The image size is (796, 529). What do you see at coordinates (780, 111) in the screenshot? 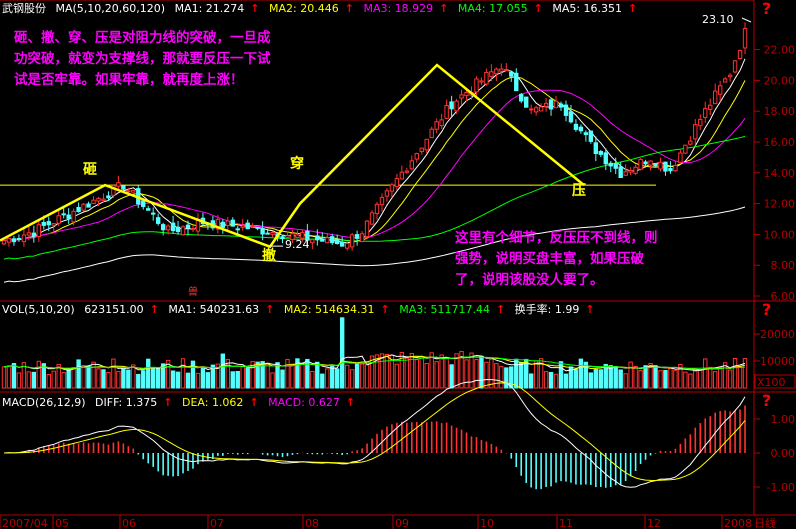
I see `price-tick-label: 18.00` at bounding box center [780, 111].